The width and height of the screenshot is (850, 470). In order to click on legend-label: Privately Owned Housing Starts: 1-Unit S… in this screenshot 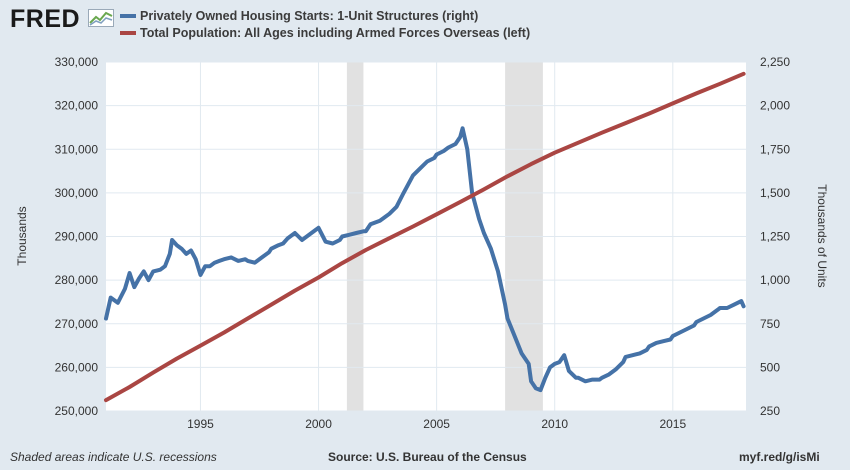, I will do `click(309, 16)`.